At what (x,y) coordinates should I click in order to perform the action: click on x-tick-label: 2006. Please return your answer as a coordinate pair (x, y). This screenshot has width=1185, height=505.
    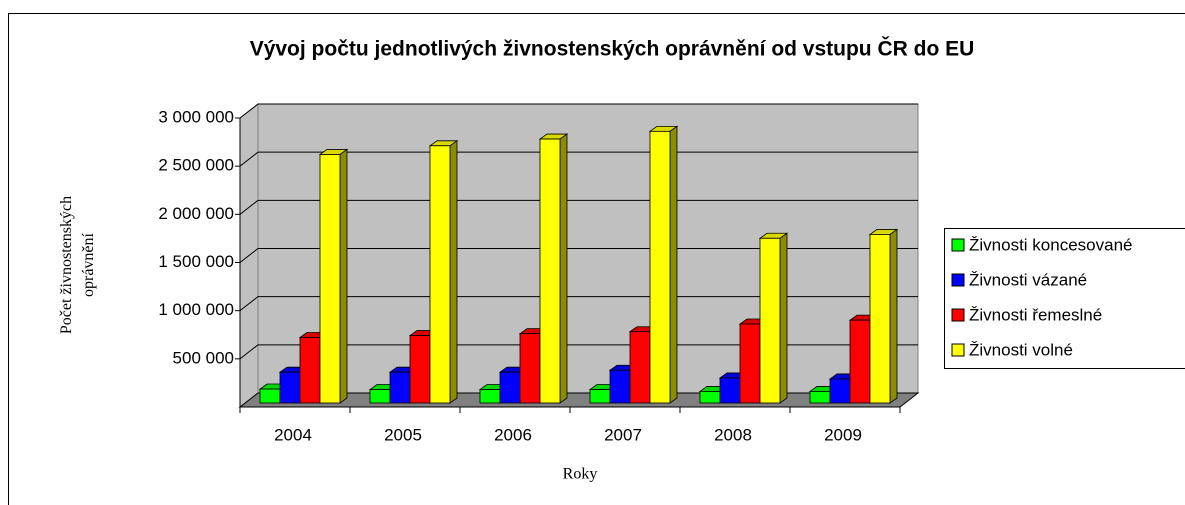
    Looking at the image, I should click on (513, 434).